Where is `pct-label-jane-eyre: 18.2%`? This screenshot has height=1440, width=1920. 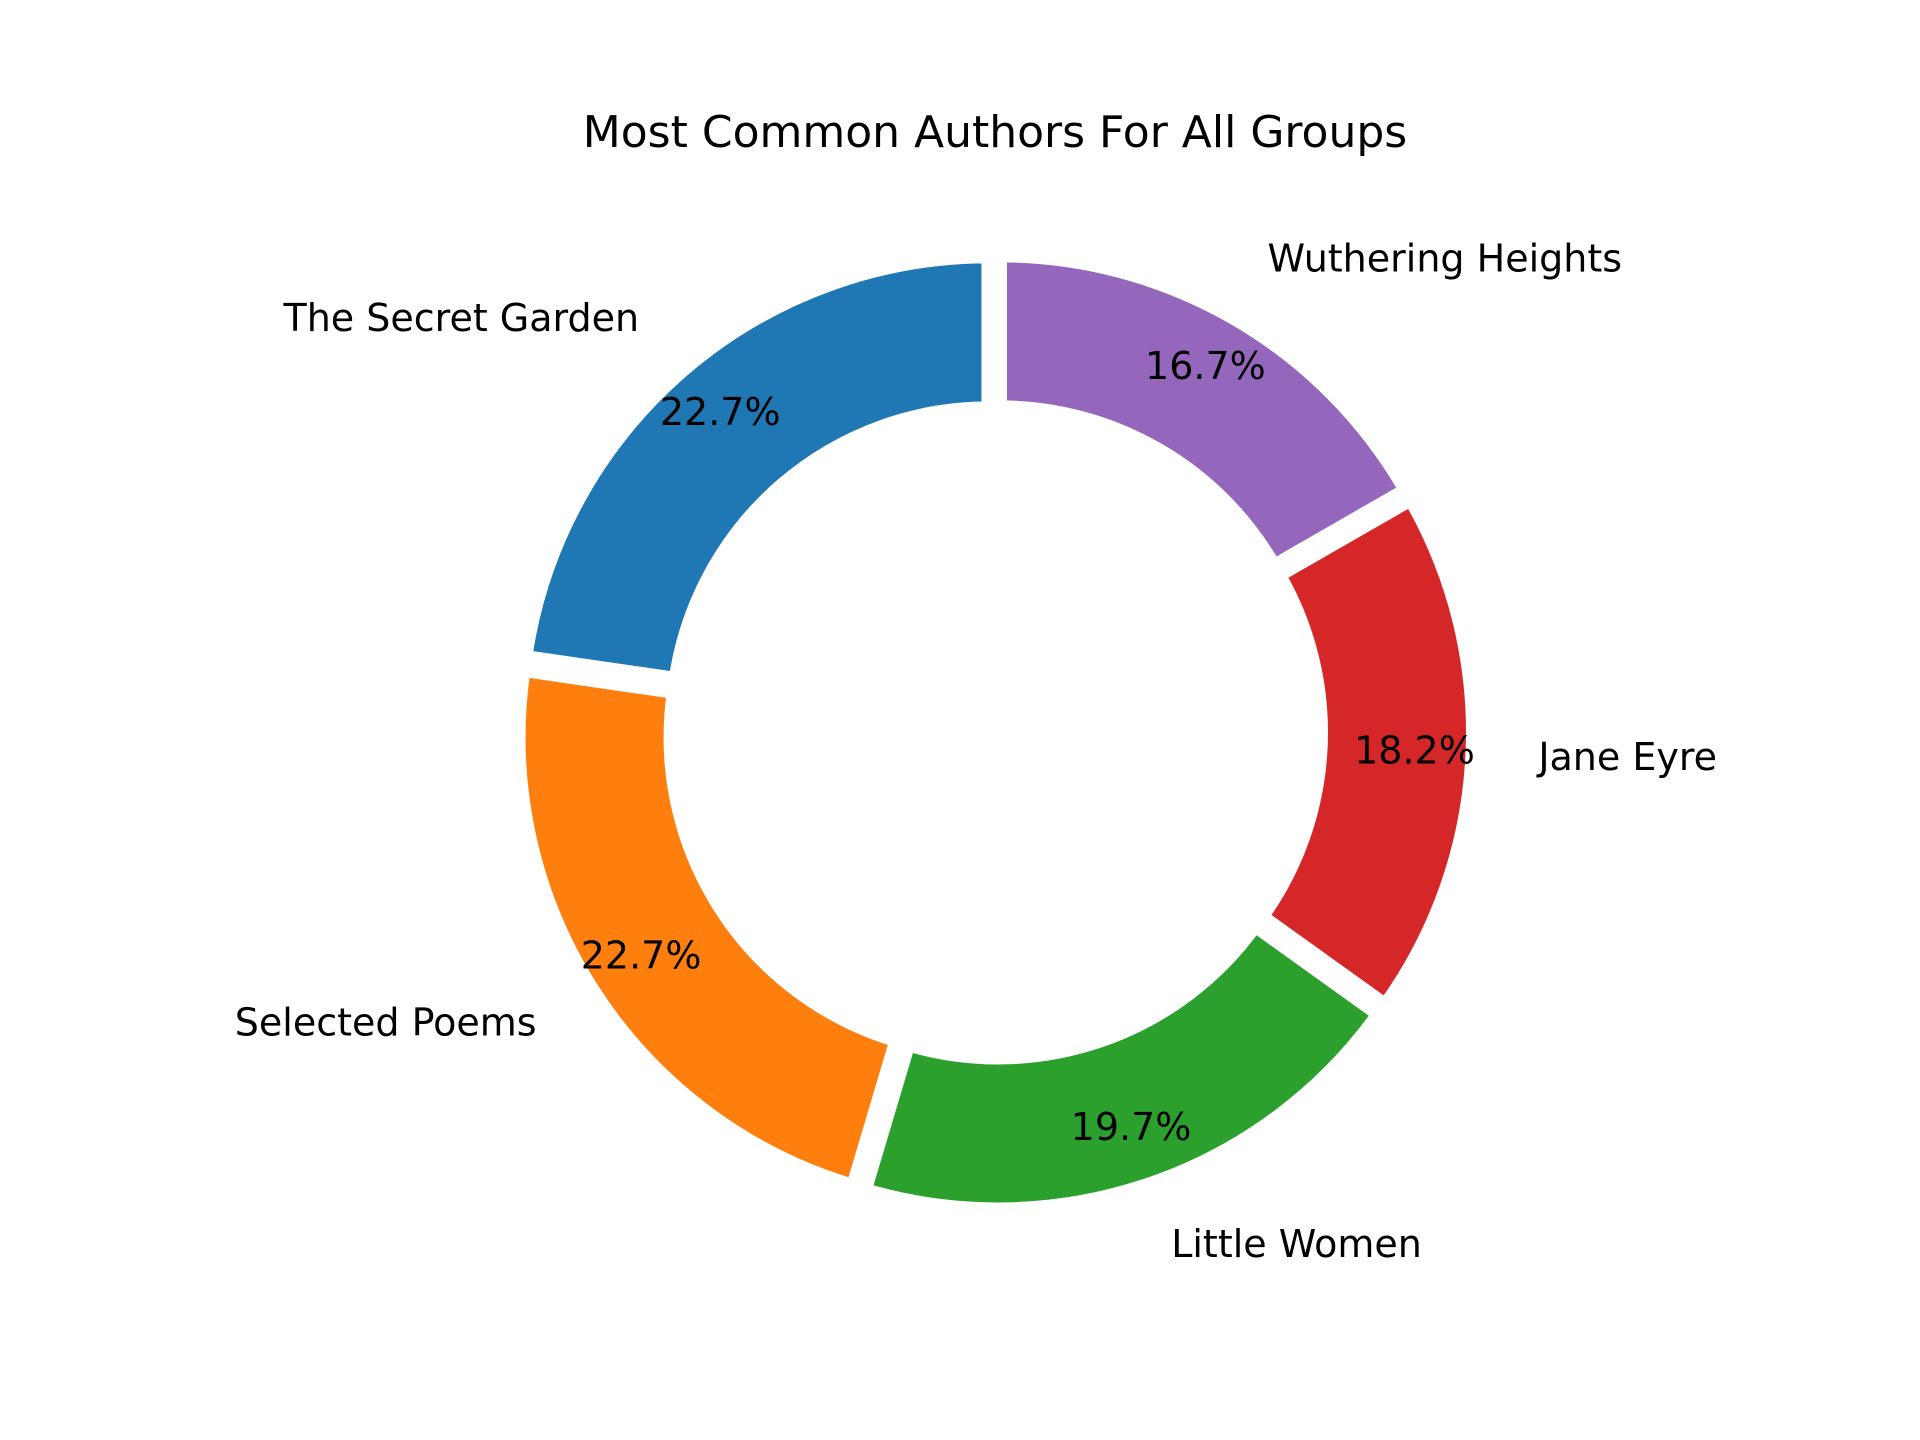 pct-label-jane-eyre: 18.2% is located at coordinates (1414, 751).